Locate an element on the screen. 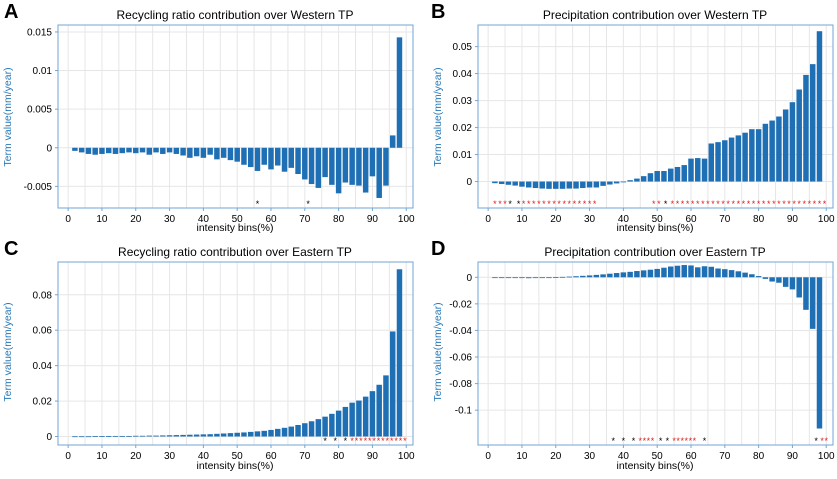 The height and width of the screenshot is (479, 837). panel-c-letter: C is located at coordinates (11, 249).